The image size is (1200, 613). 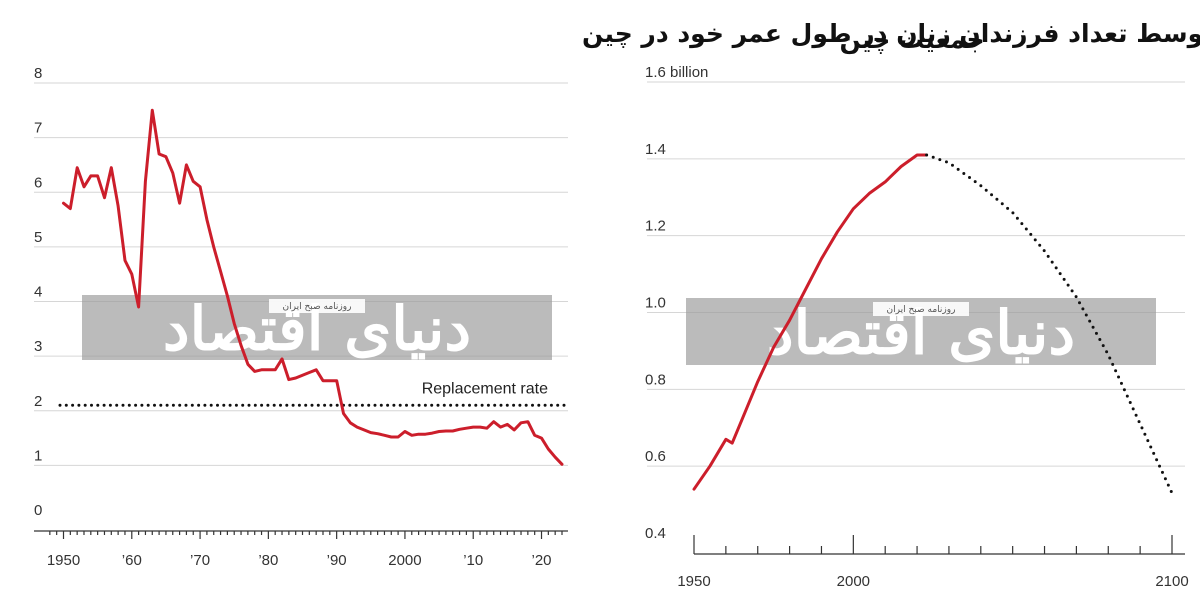 What do you see at coordinates (810, 322) in the screenshot?
I see `population-historical-line` at bounding box center [810, 322].